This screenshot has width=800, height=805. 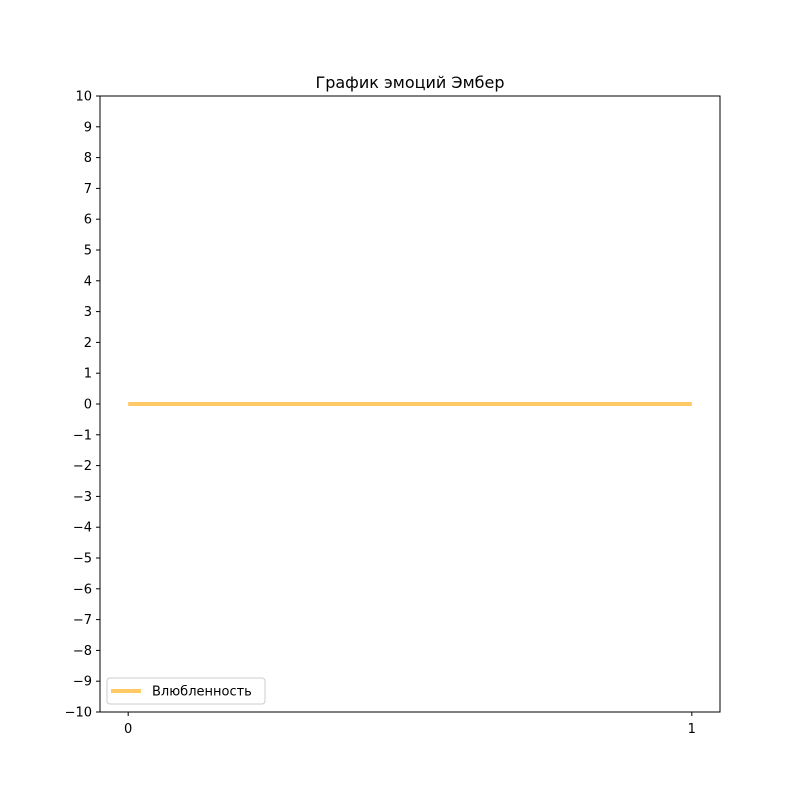 What do you see at coordinates (83, 97) in the screenshot?
I see `y-tick-label: 10` at bounding box center [83, 97].